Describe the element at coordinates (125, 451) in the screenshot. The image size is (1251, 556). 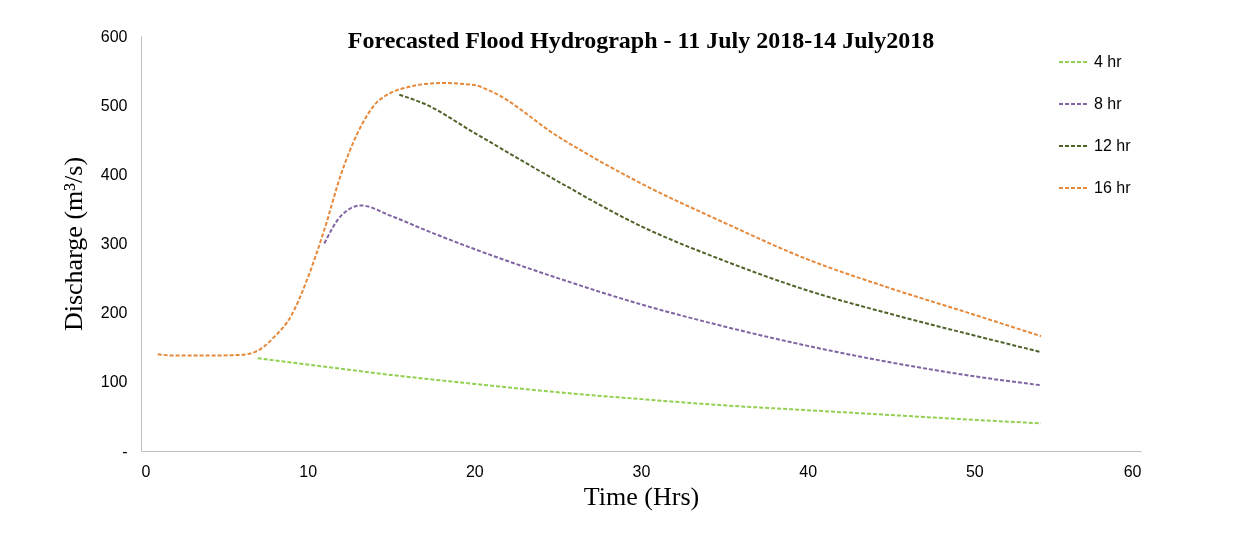
I see `y-tick-label: -` at that location.